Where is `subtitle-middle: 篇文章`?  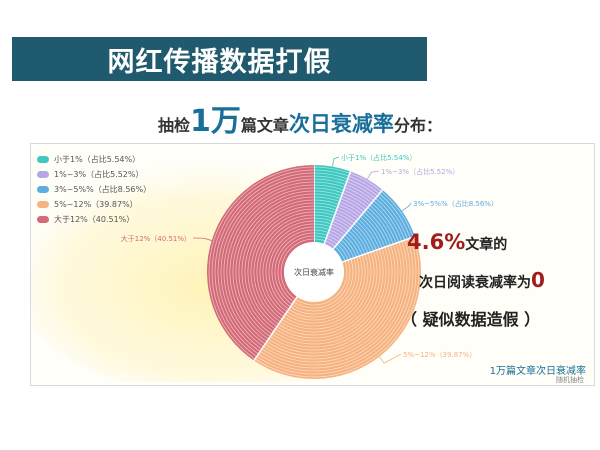 subtitle-middle: 篇文章 is located at coordinates (264, 125).